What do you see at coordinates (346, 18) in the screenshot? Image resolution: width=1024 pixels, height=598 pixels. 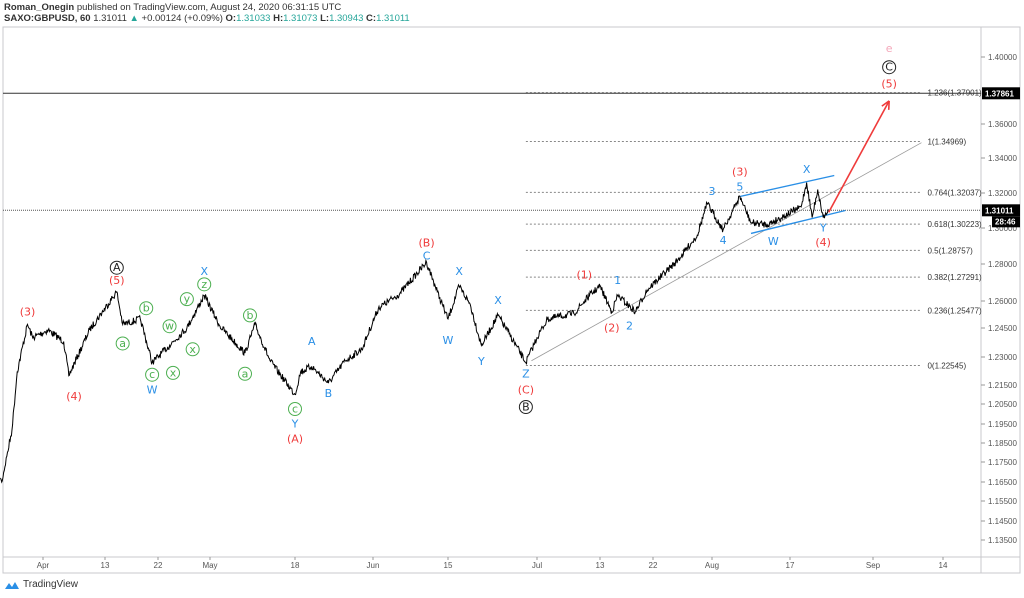 I see `low-value: 1.30943` at bounding box center [346, 18].